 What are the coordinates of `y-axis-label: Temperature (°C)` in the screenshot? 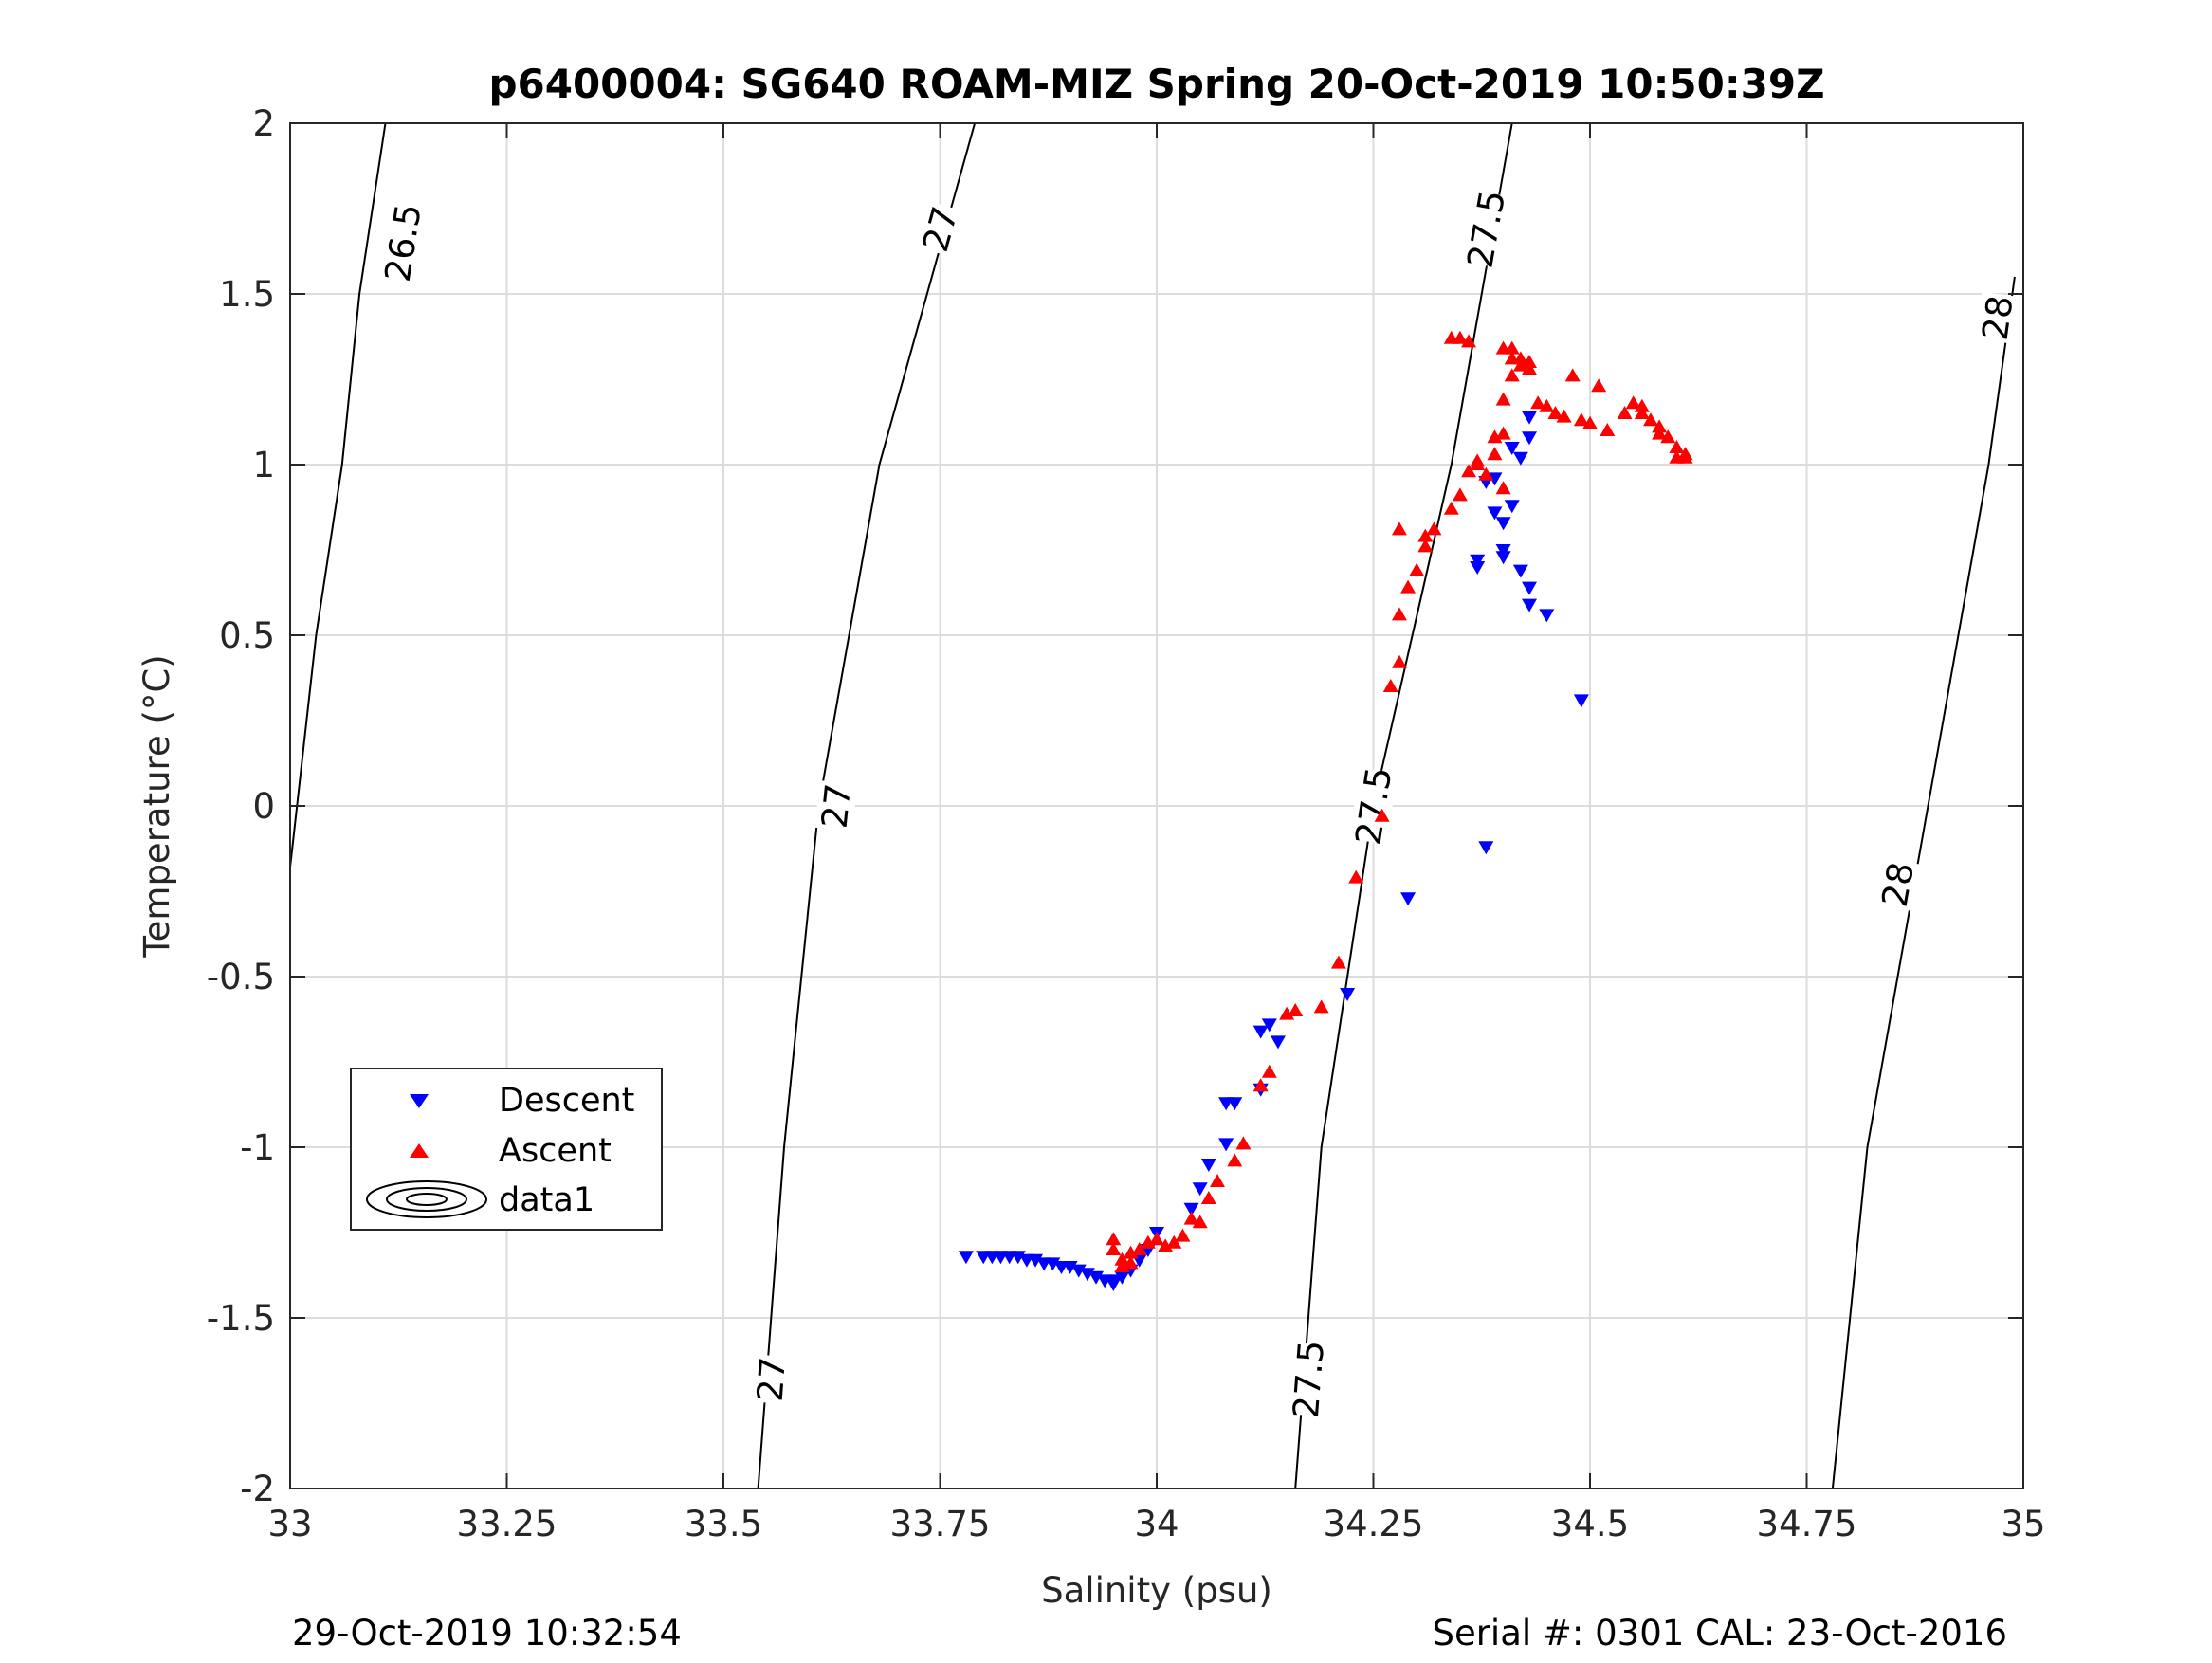 It's located at (157, 806).